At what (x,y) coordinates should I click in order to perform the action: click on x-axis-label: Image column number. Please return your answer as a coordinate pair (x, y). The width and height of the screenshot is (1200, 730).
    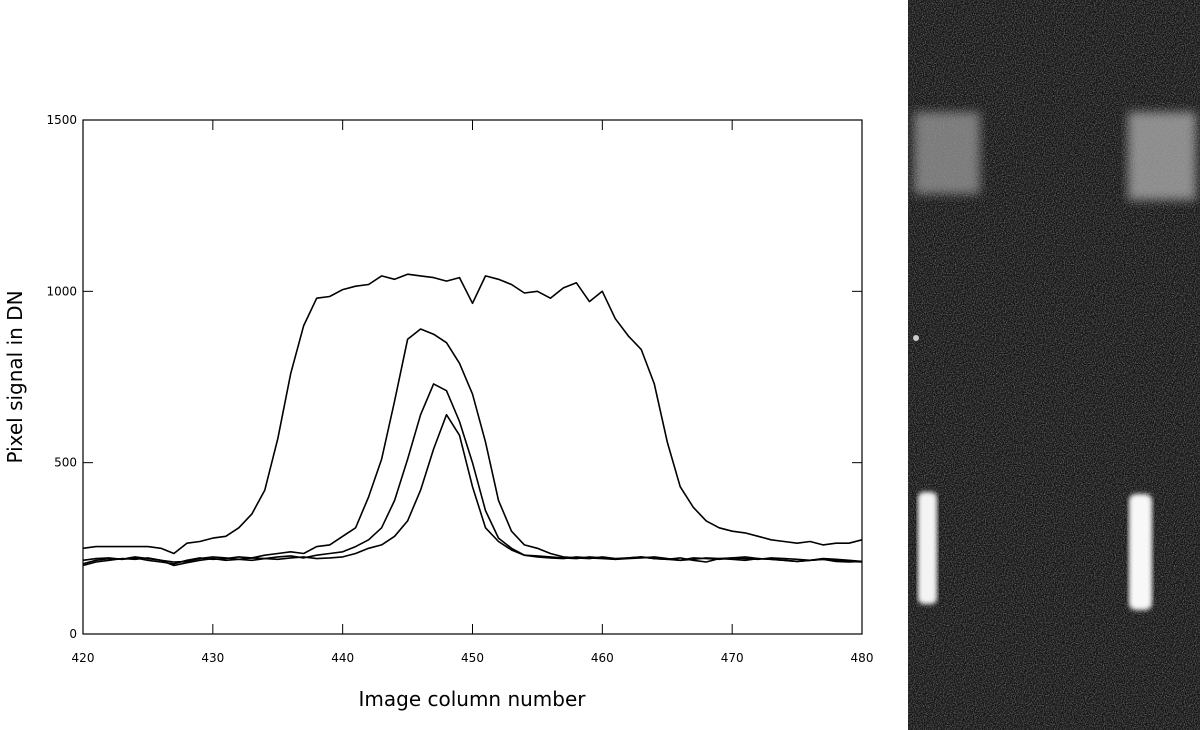
    Looking at the image, I should click on (472, 699).